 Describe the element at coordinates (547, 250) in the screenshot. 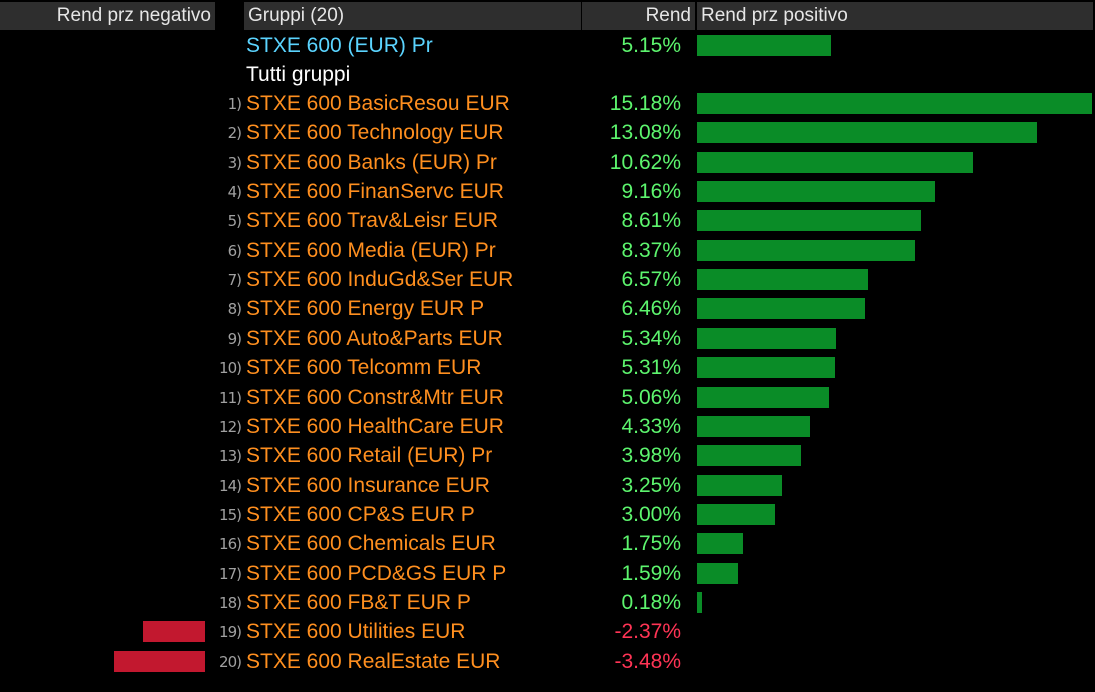

I see `sector-row: 6) STXE 600 Media (EUR) Pr 8.37%` at that location.